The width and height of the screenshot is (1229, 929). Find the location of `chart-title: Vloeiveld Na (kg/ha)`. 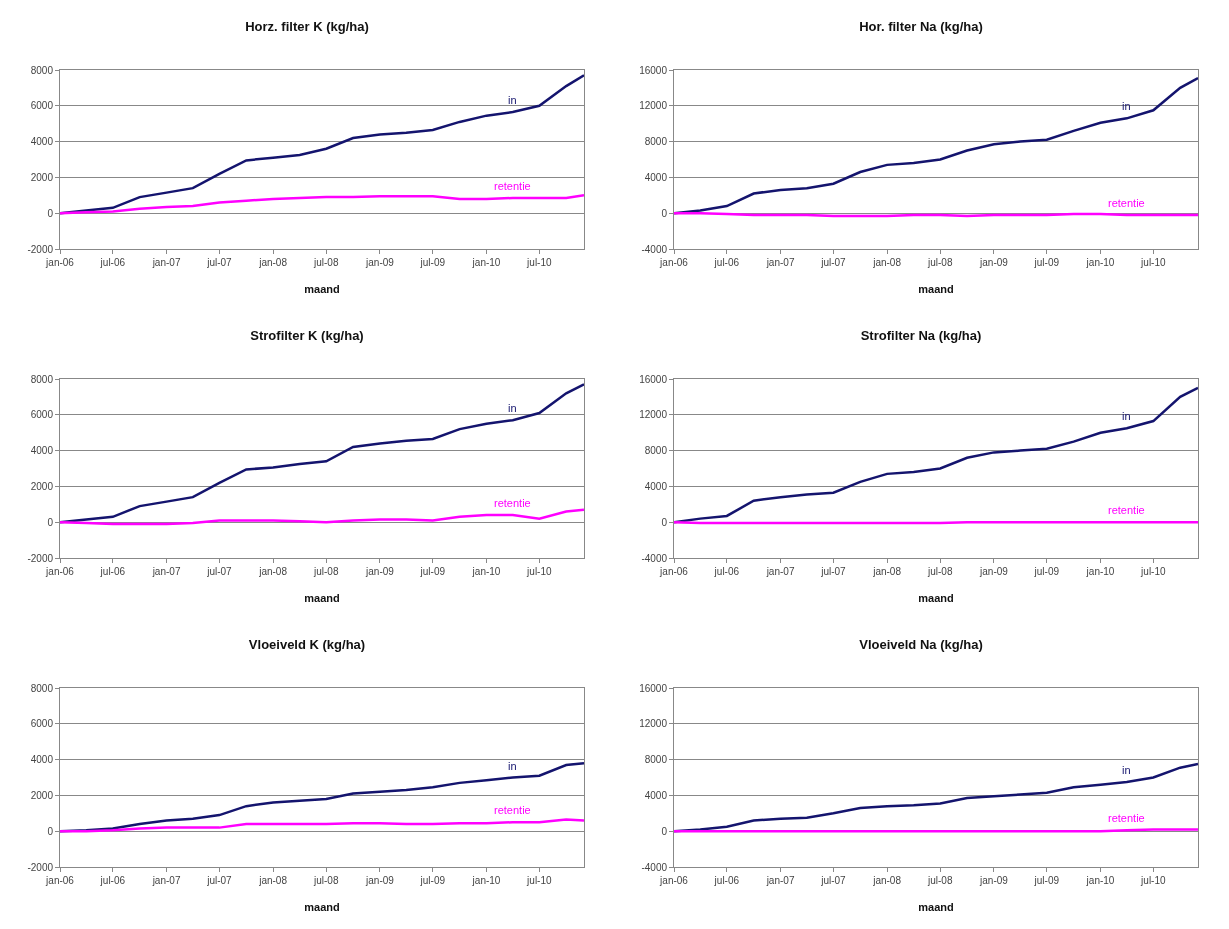

chart-title: Vloeiveld Na (kg/ha) is located at coordinates (921, 644).